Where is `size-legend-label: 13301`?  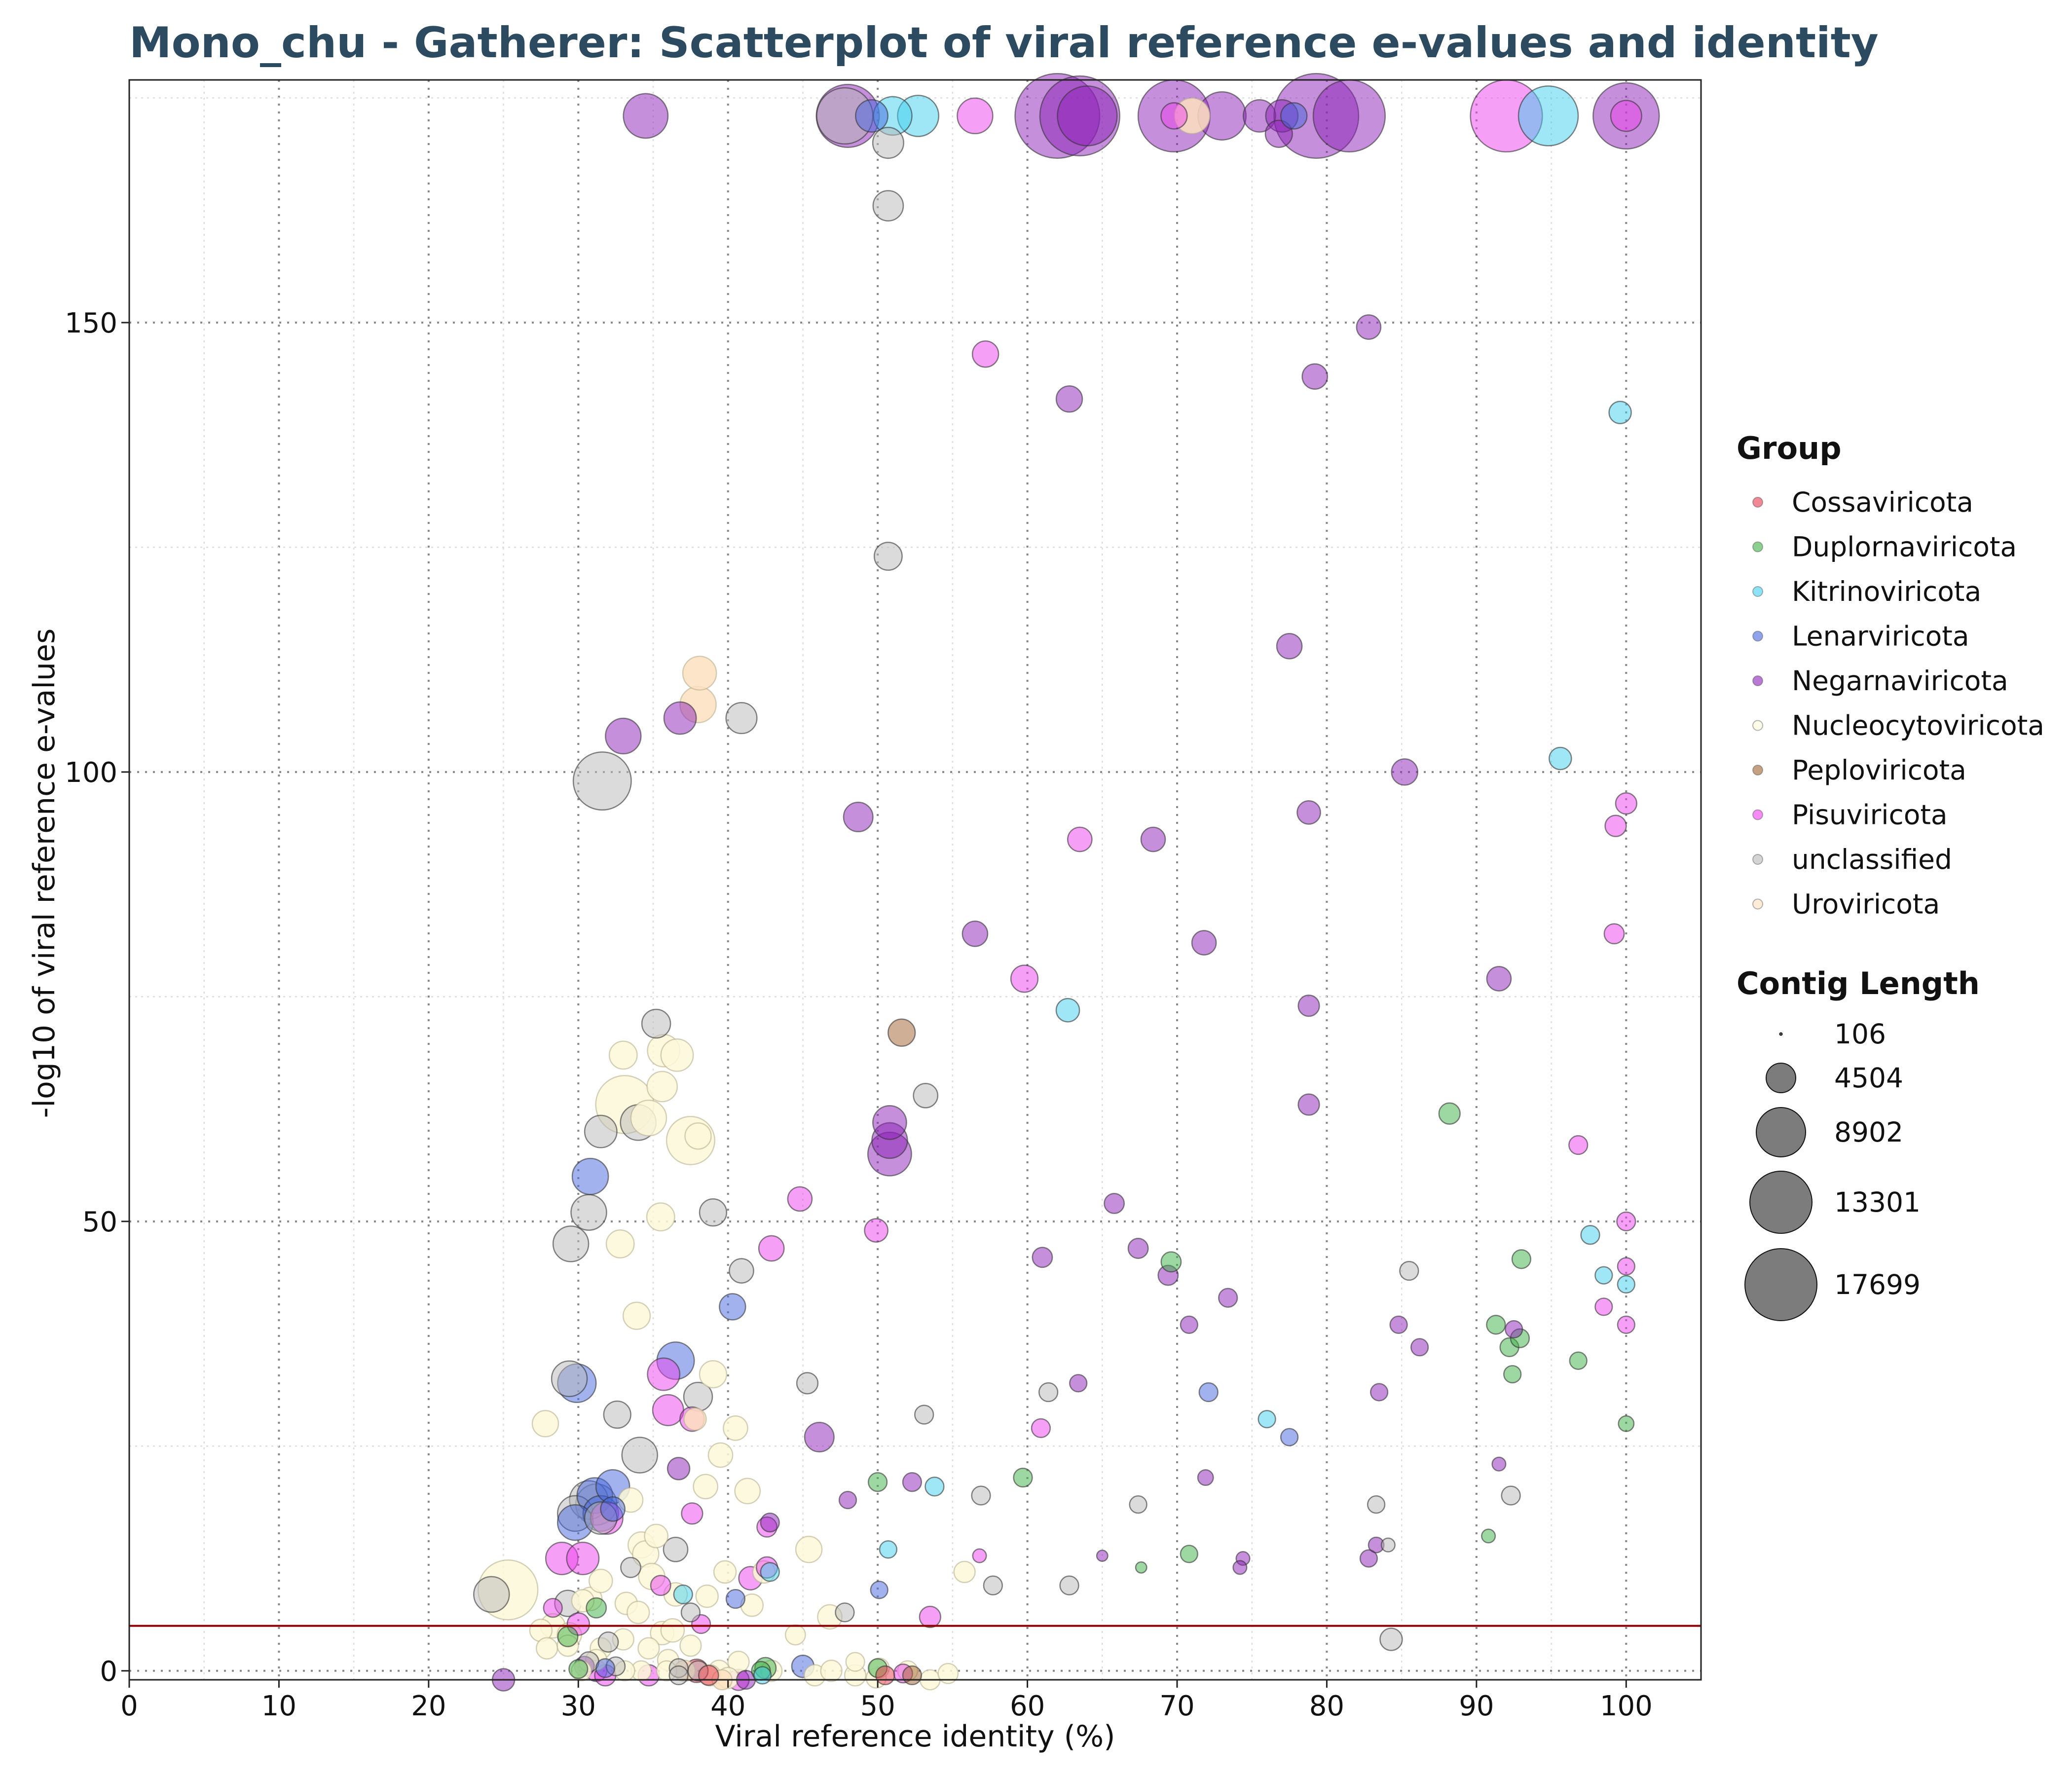
size-legend-label: 13301 is located at coordinates (1877, 1202).